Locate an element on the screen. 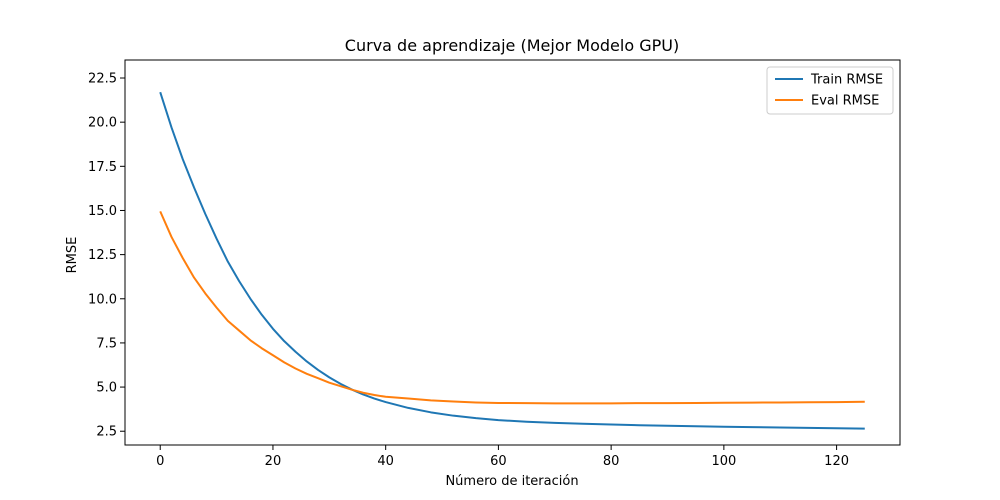 Image resolution: width=1000 pixels, height=500 pixels. x-tick-label: 80 is located at coordinates (611, 461).